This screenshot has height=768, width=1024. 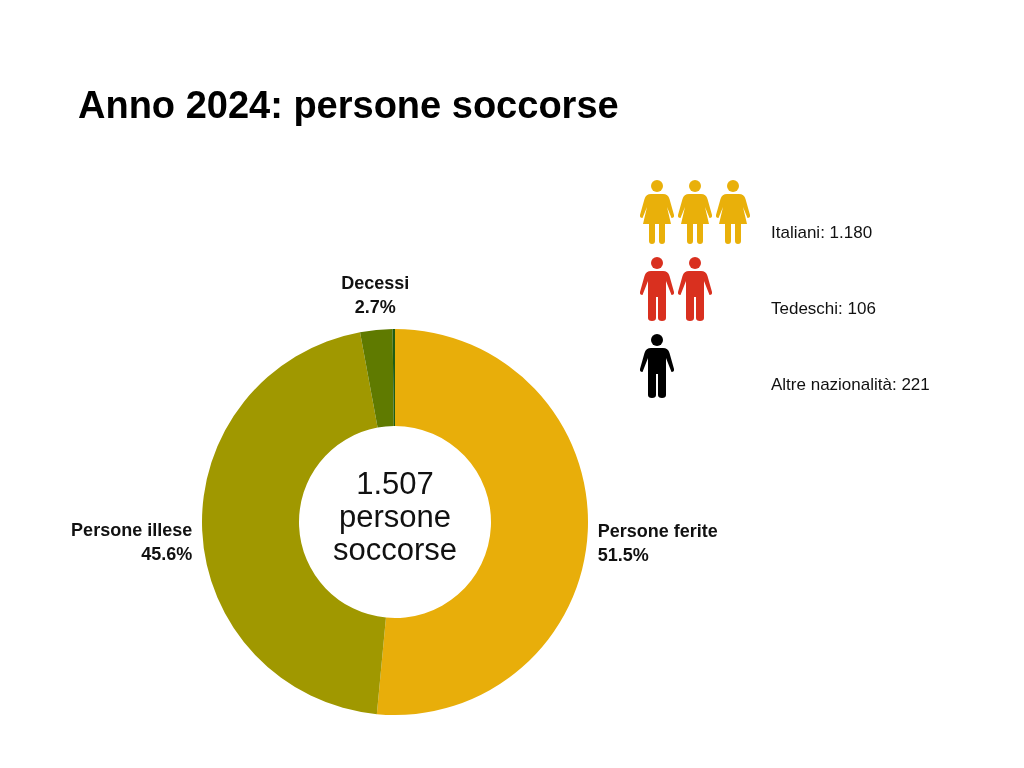 I want to click on data-label: 45.6%, so click(x=167, y=553).